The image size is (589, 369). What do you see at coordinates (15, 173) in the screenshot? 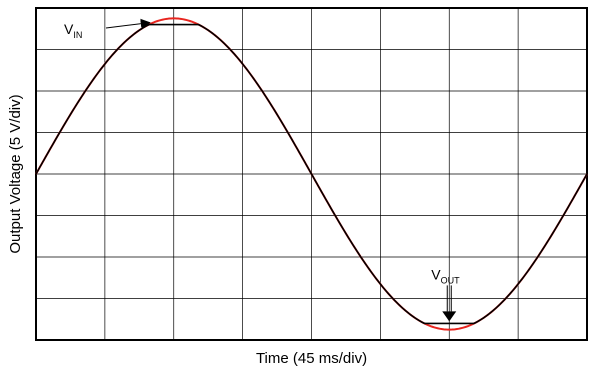
I see `y-axis-label: Output Voltage (5 V/div)` at bounding box center [15, 173].